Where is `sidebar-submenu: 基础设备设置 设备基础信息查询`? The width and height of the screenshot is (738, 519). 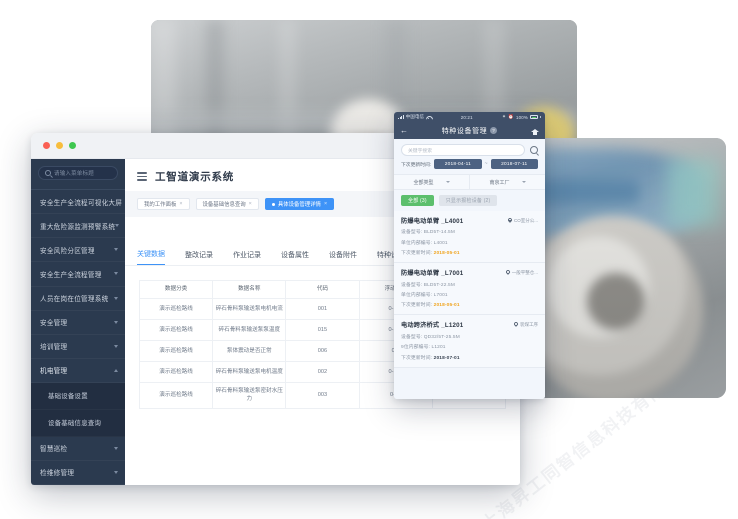
sidebar-submenu: 基础设备设置 设备基础信息查询 is located at coordinates (78, 409).